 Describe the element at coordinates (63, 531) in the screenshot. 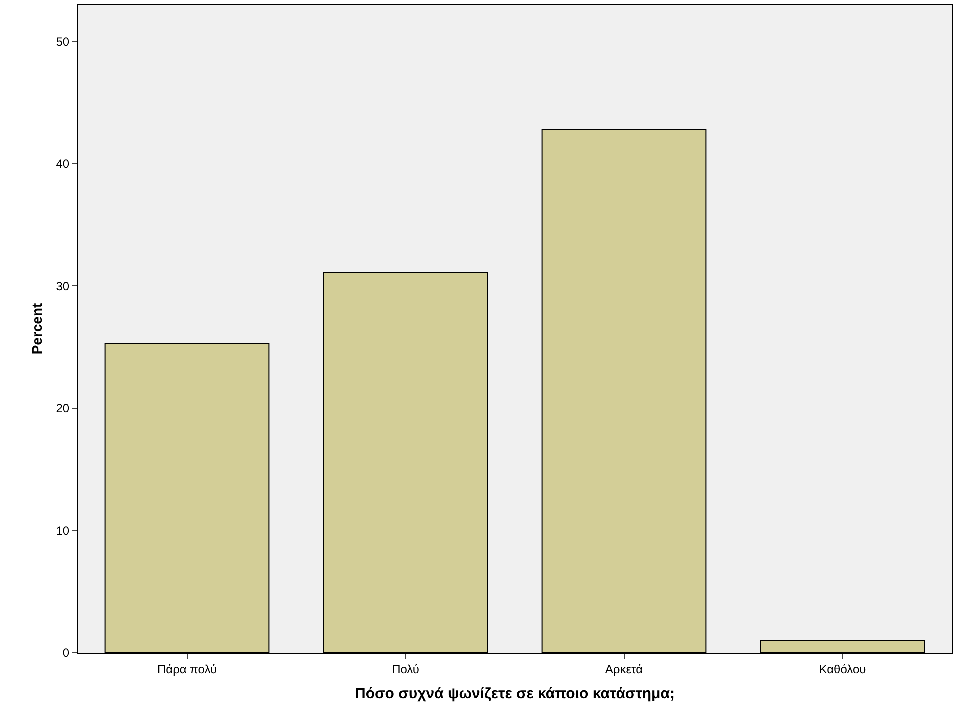

I see `y-tick-label: 10` at that location.